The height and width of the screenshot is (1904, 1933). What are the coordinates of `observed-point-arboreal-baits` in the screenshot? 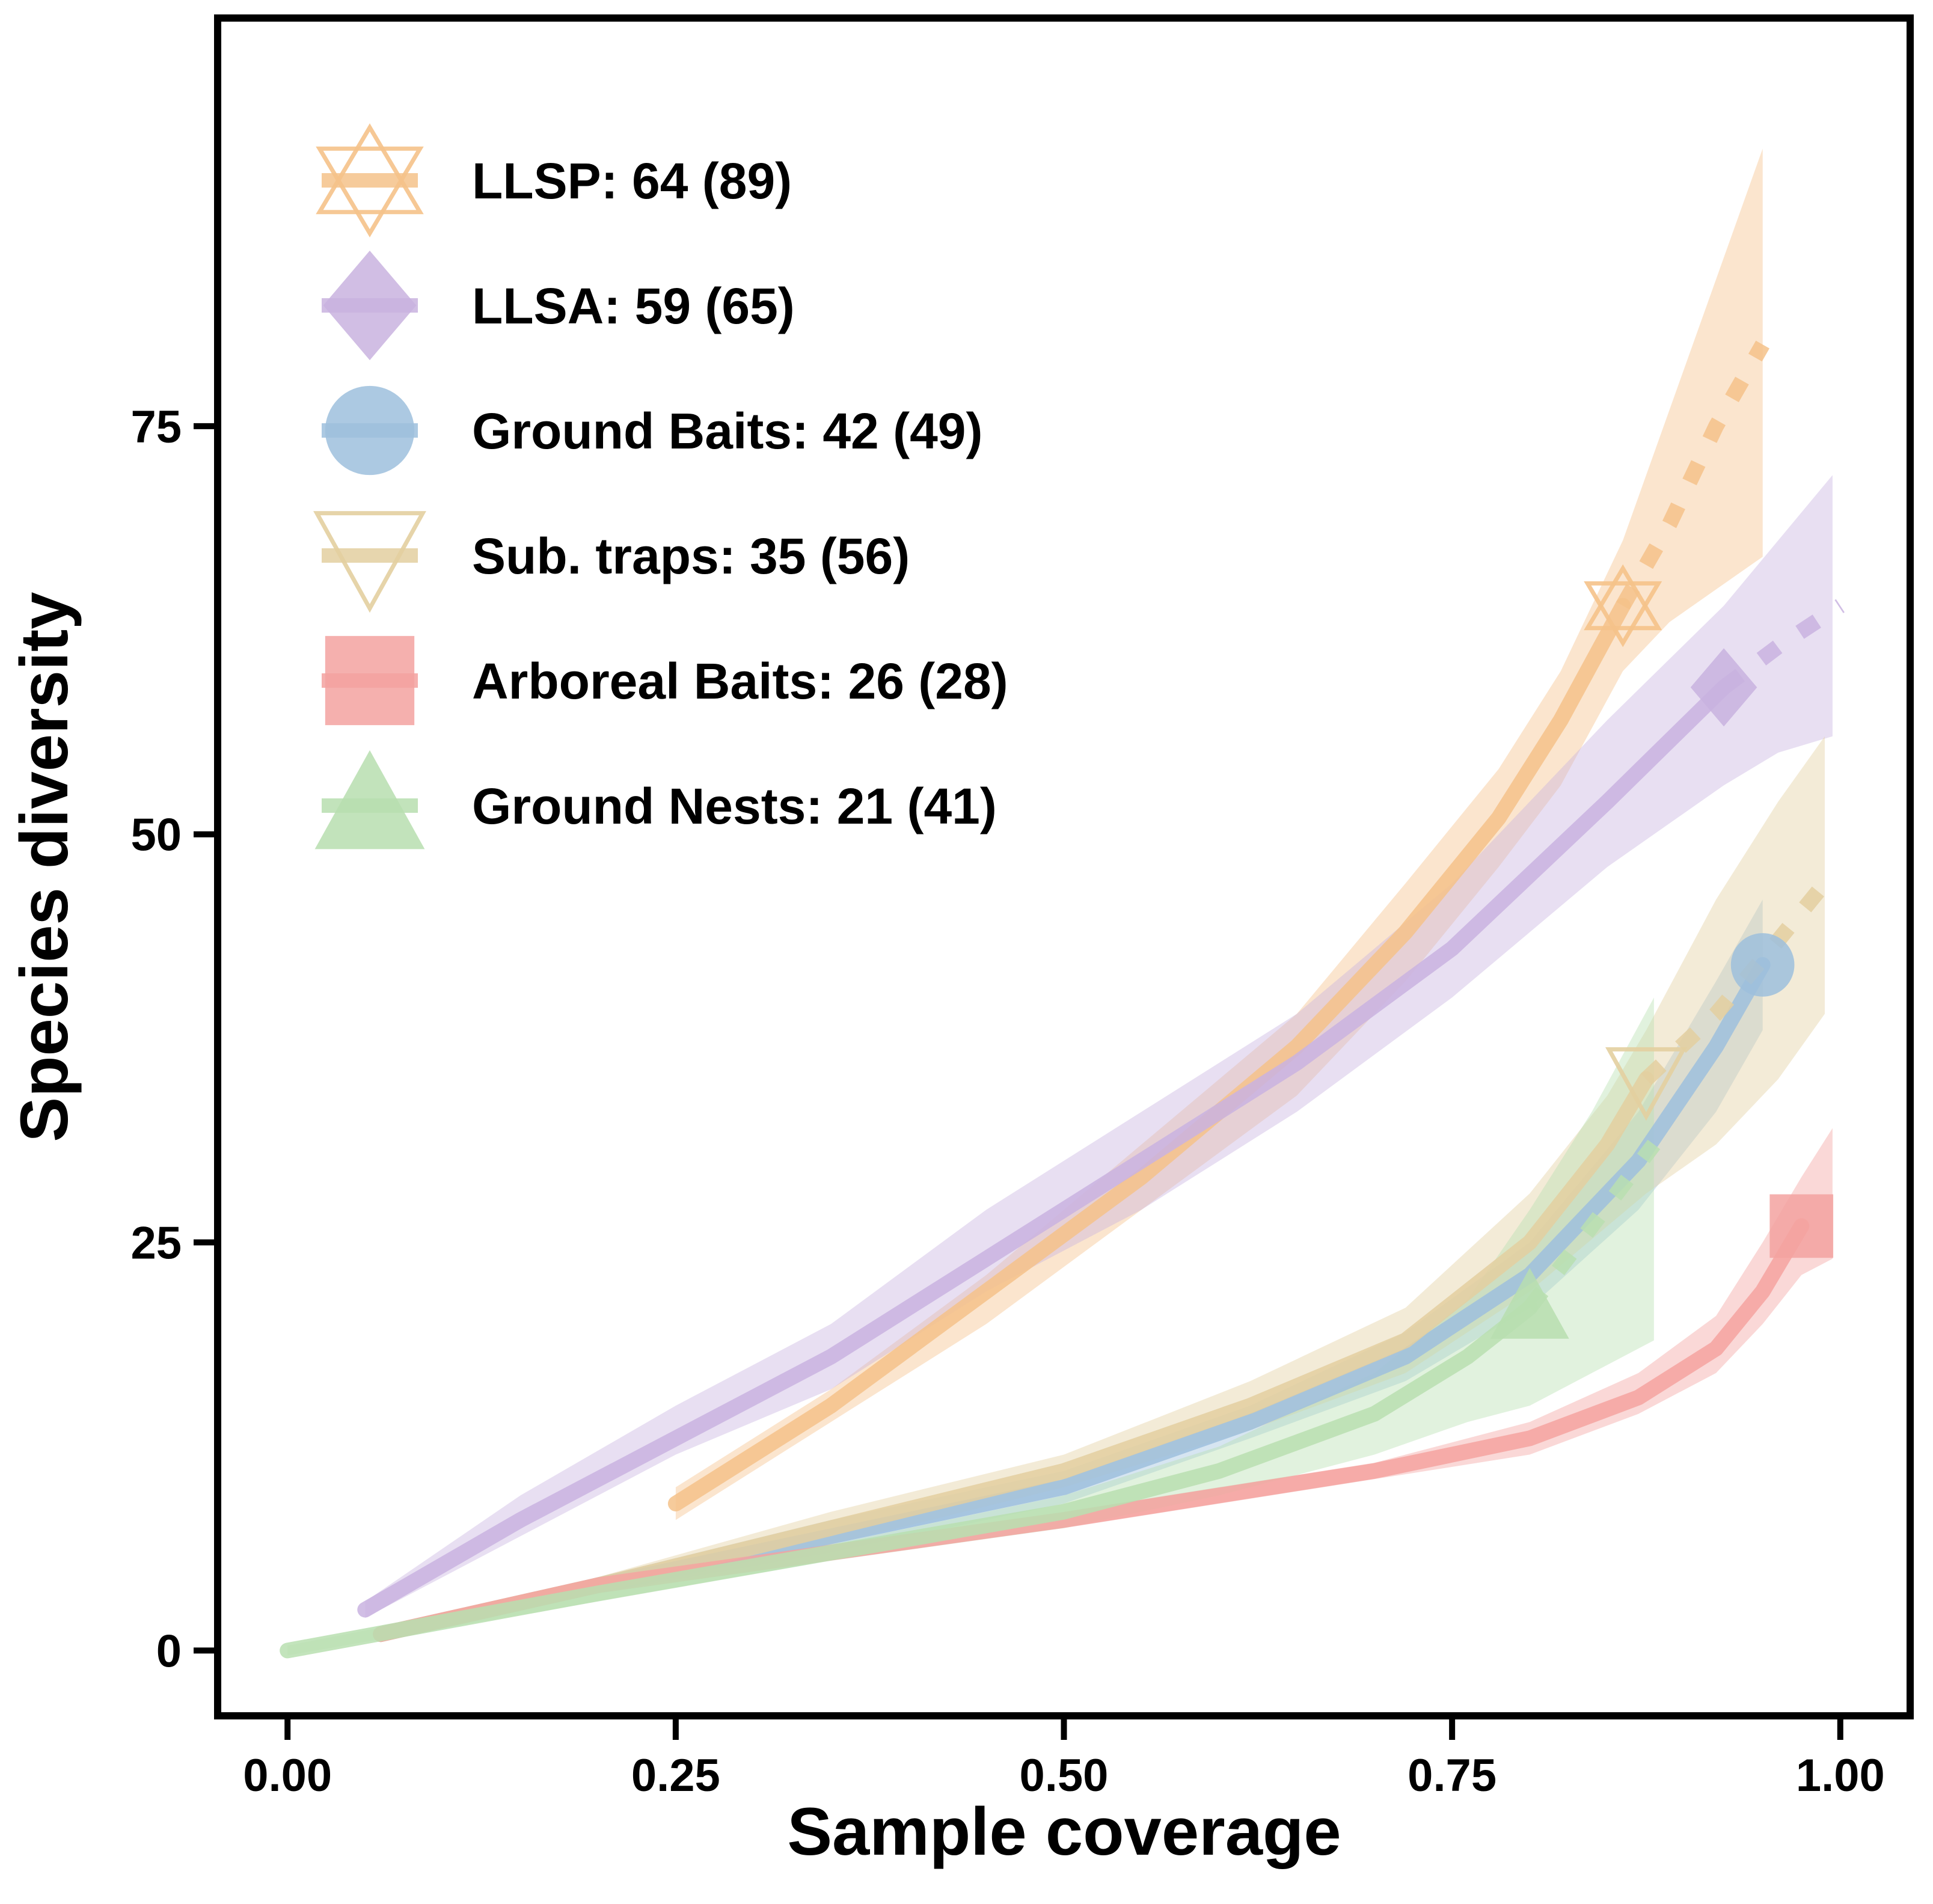 It's located at (1802, 1226).